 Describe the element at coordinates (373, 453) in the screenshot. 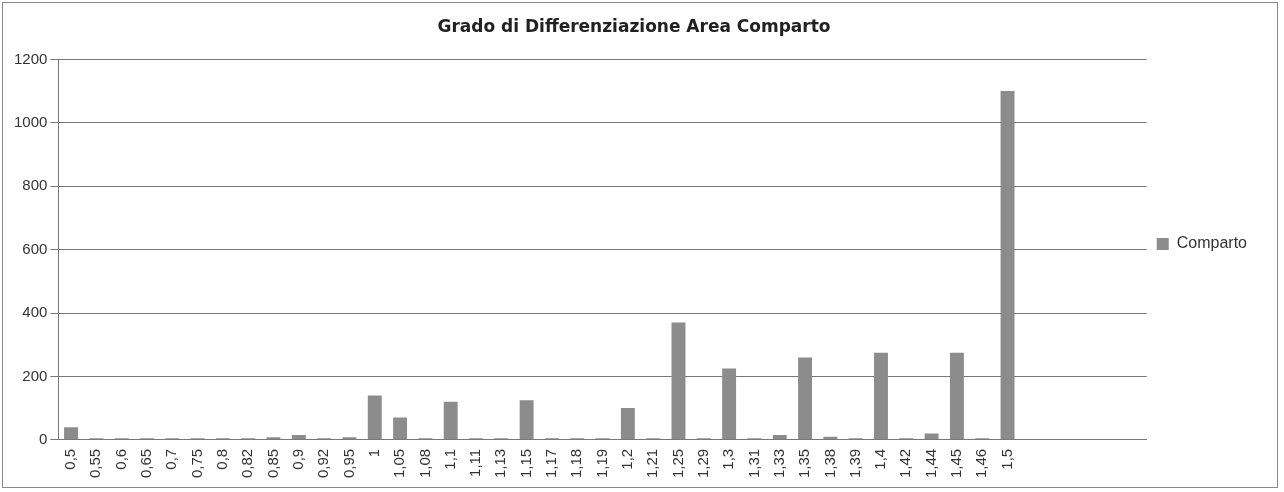

I see `x-tick-label: 1` at that location.